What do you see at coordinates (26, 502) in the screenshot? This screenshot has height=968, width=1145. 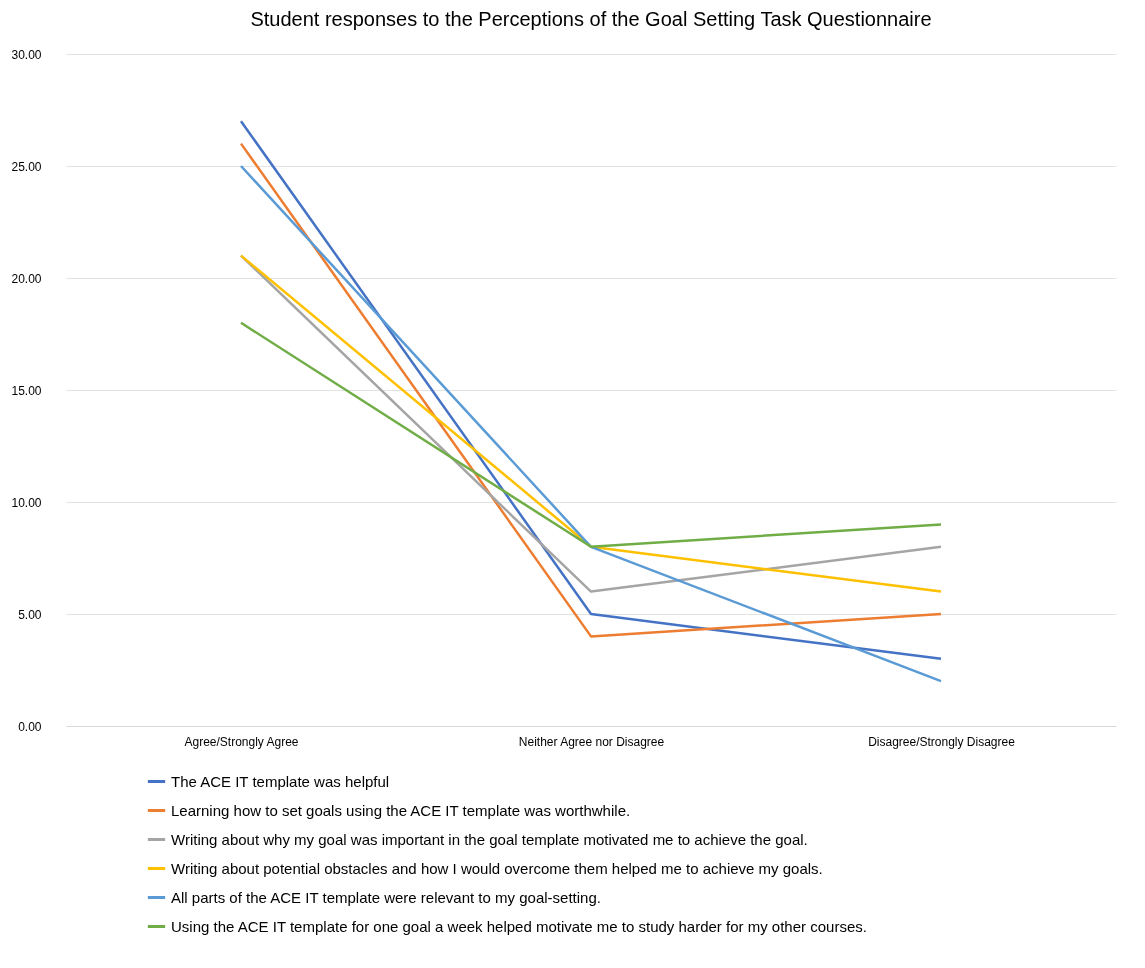 I see `y-tick-label: 10.00` at bounding box center [26, 502].